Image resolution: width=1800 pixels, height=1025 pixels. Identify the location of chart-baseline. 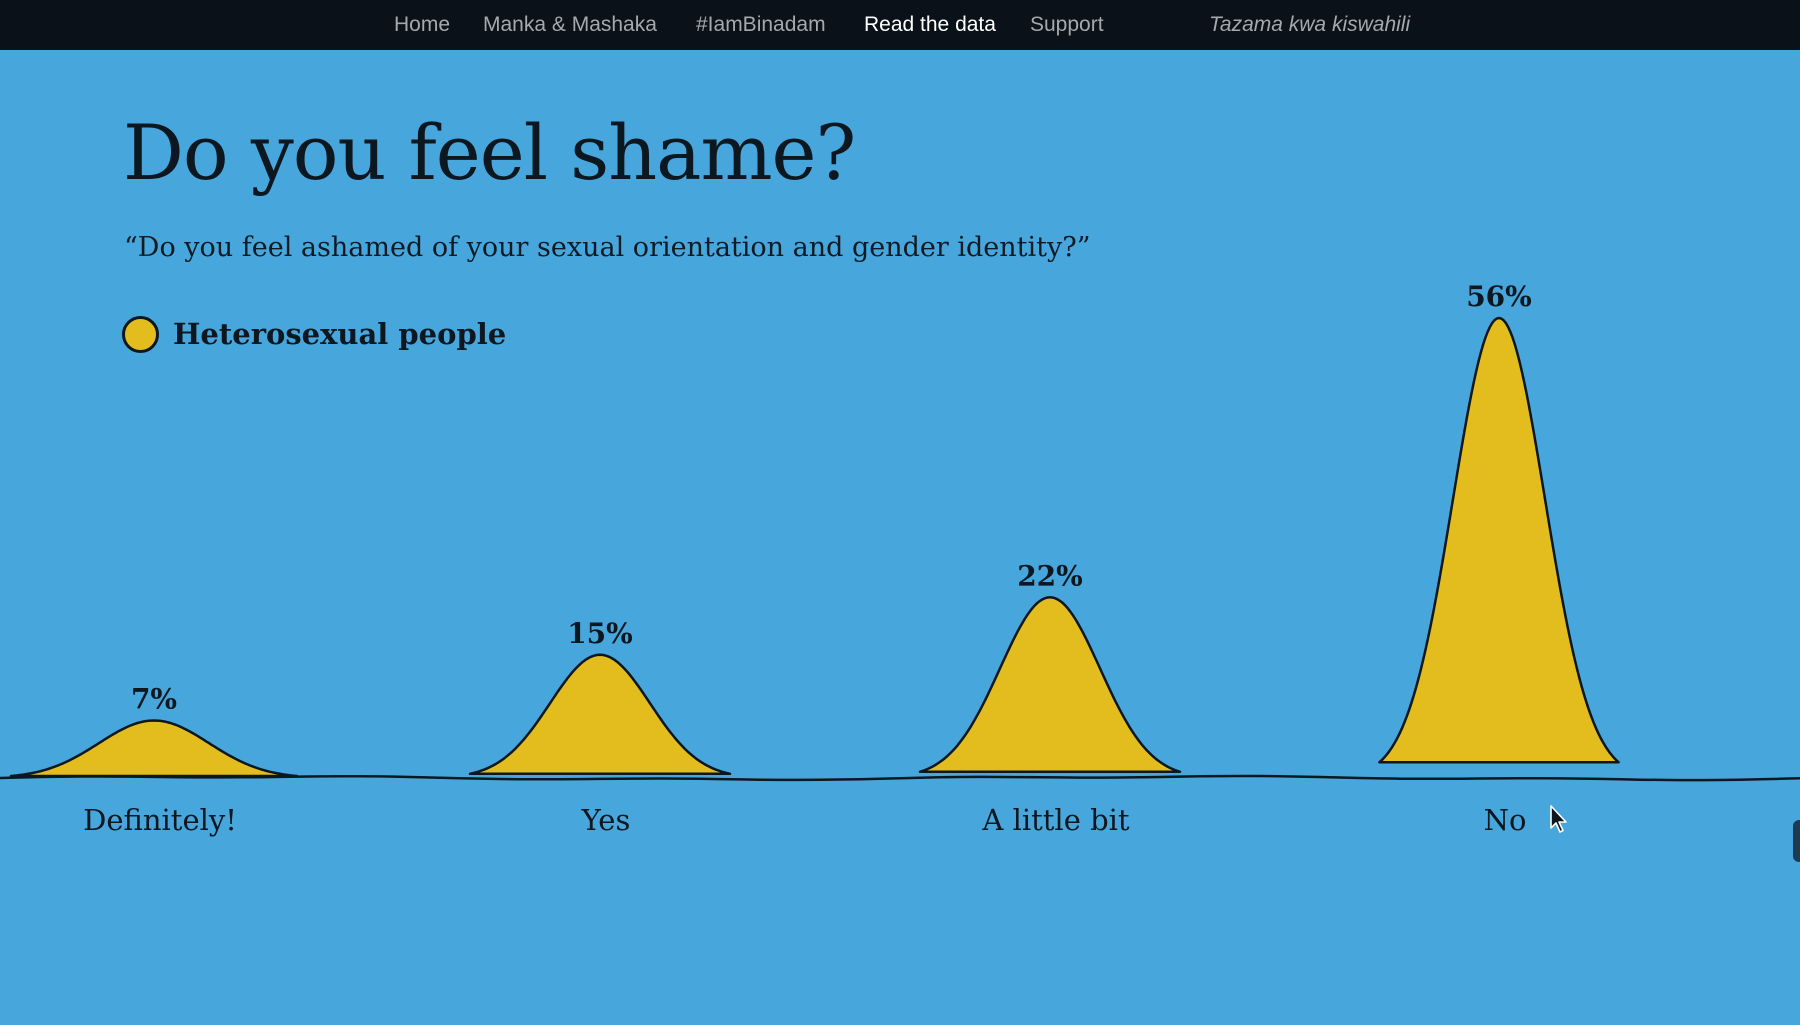
(900, 778).